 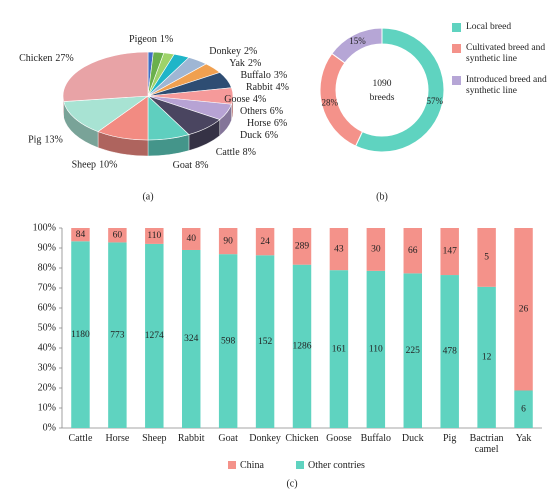 I want to click on value-label: 5, so click(x=486, y=258).